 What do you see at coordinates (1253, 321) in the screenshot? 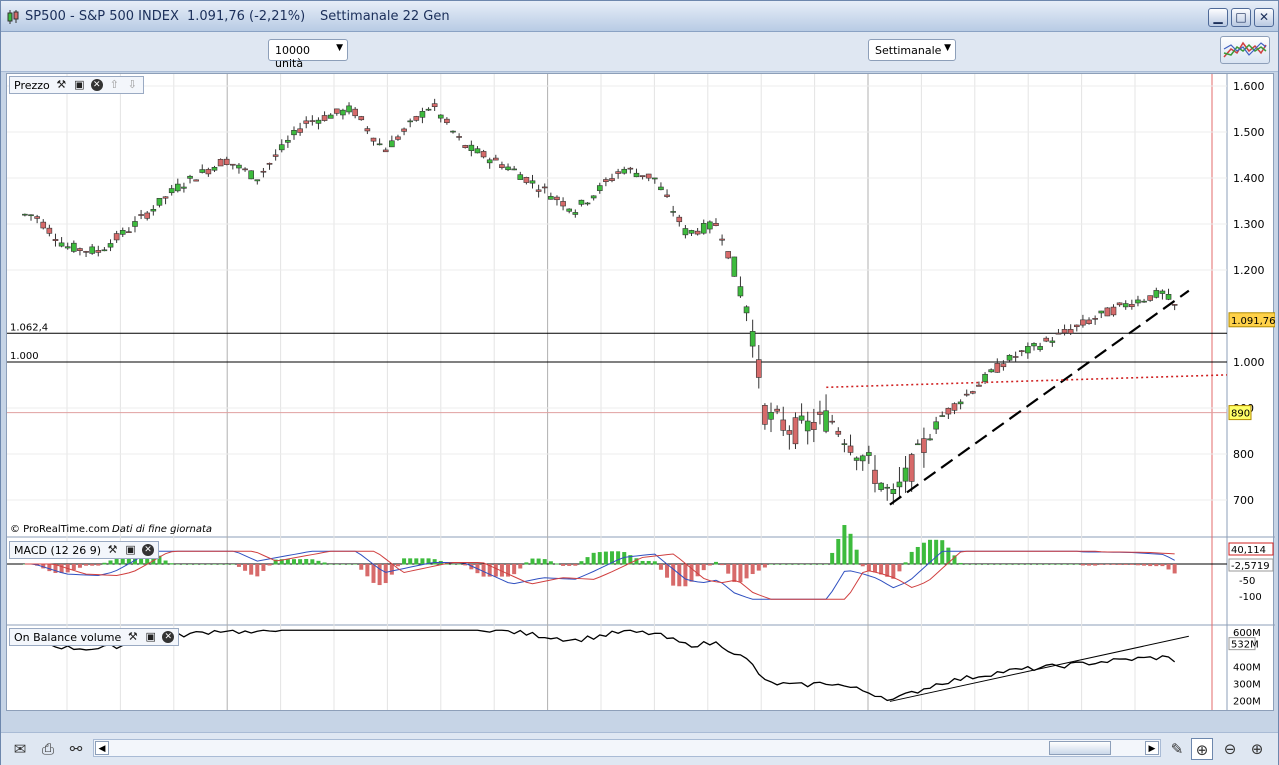
I see `last-price-text: 1.091,76` at bounding box center [1253, 321].